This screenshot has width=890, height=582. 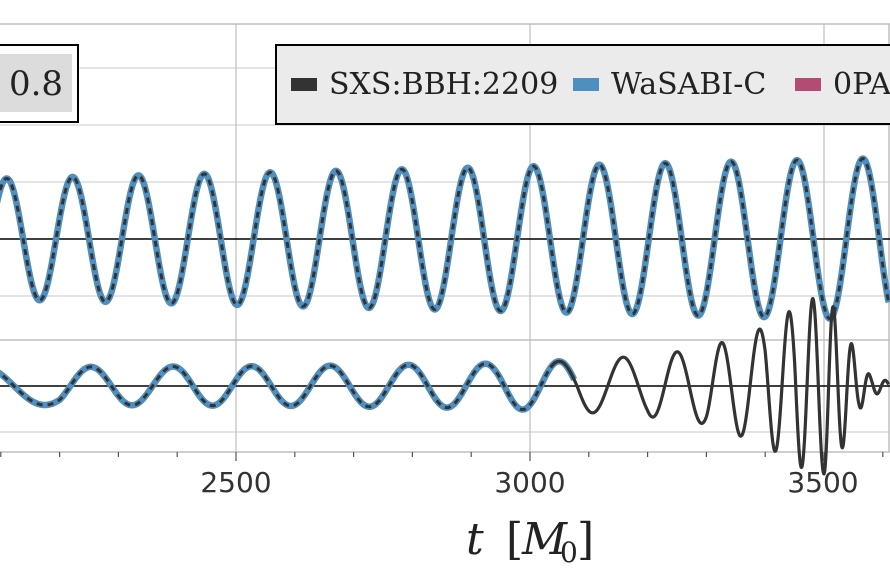 I want to click on x-tick-labels: 2500 3000 3500, so click(x=529, y=482).